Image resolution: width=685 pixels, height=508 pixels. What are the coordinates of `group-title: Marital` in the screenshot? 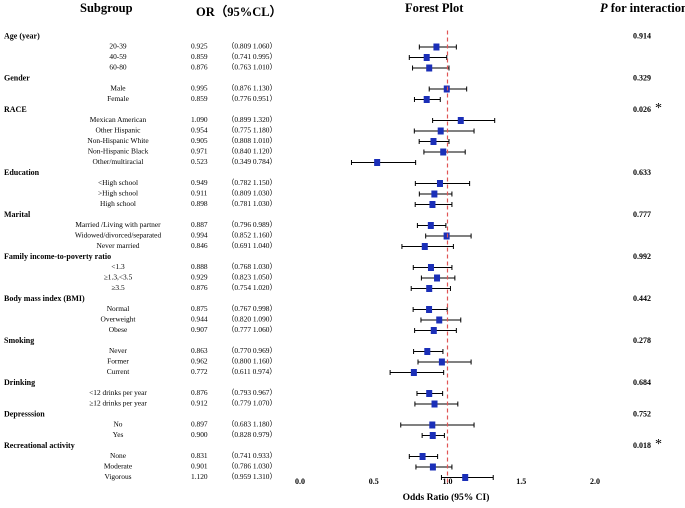 It's located at (17, 214).